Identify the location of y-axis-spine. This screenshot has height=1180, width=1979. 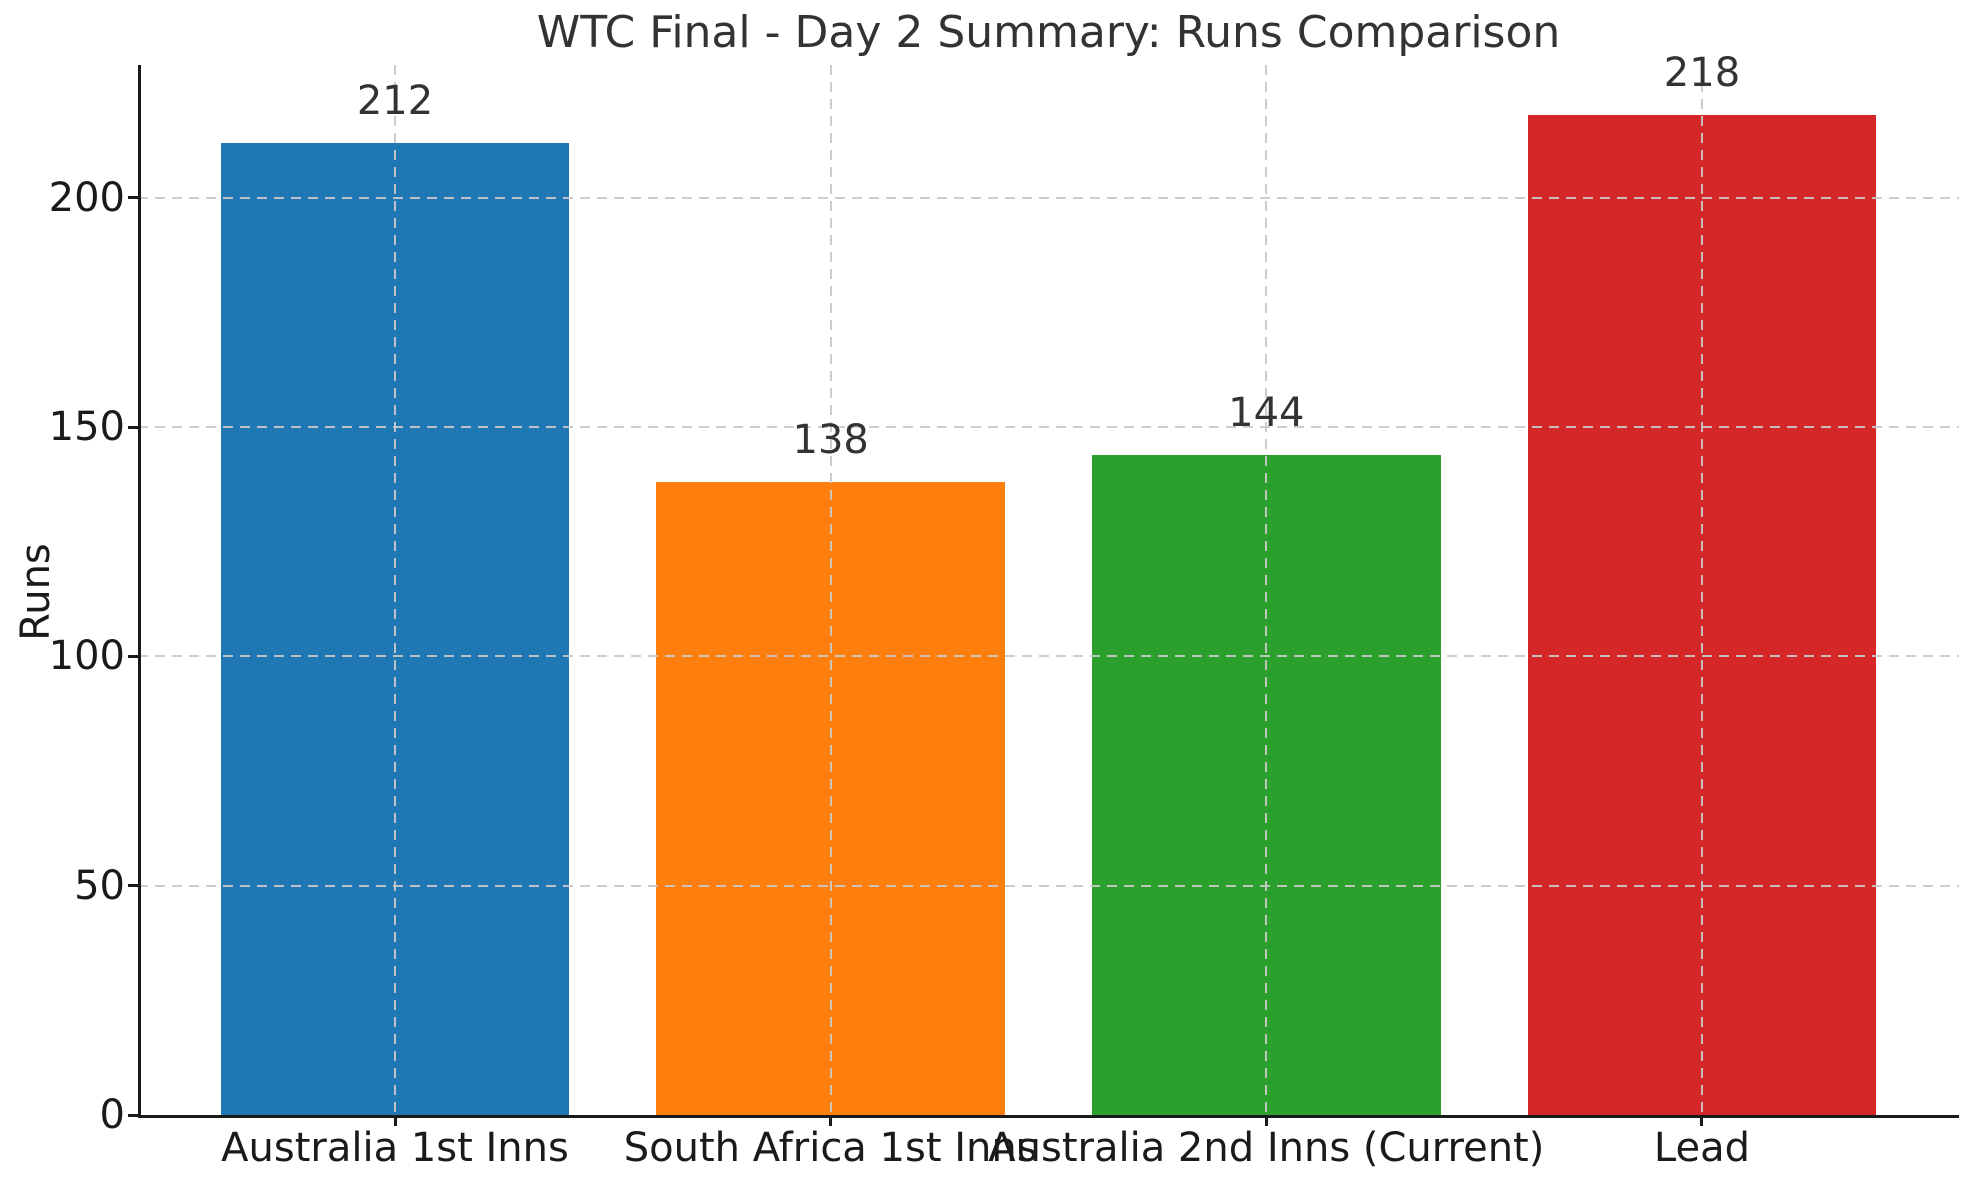
(139, 591).